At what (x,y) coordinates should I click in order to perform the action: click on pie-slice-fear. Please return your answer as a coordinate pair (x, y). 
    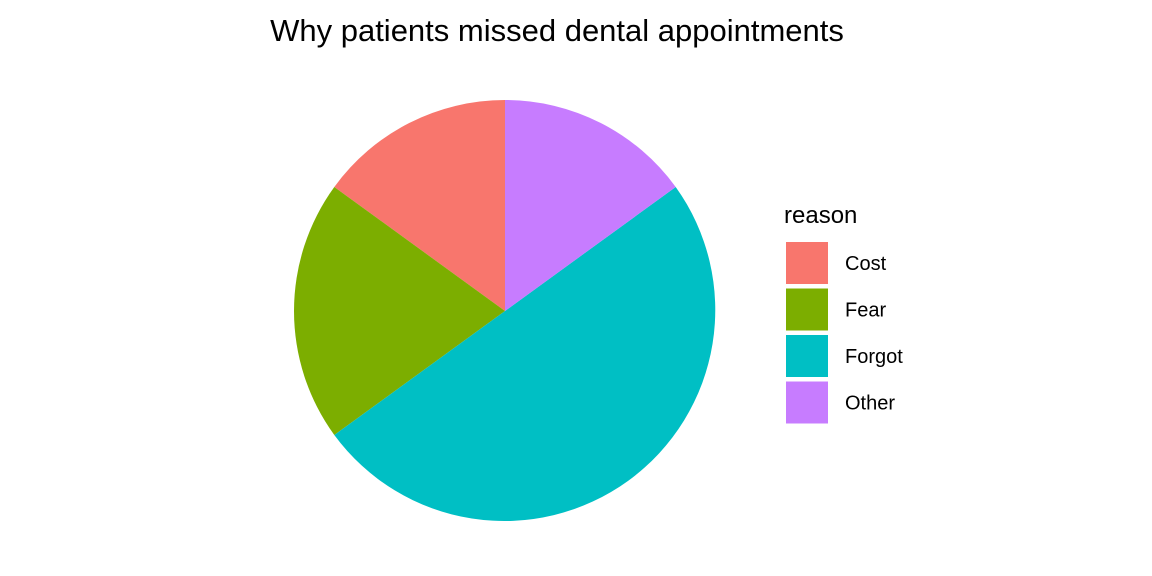
    Looking at the image, I should click on (399, 311).